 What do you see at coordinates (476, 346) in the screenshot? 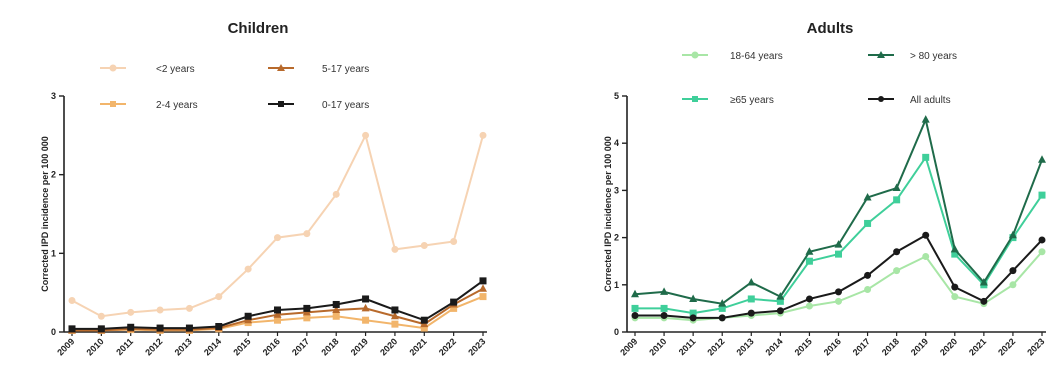
I see `x-tick-label: 2023` at bounding box center [476, 346].